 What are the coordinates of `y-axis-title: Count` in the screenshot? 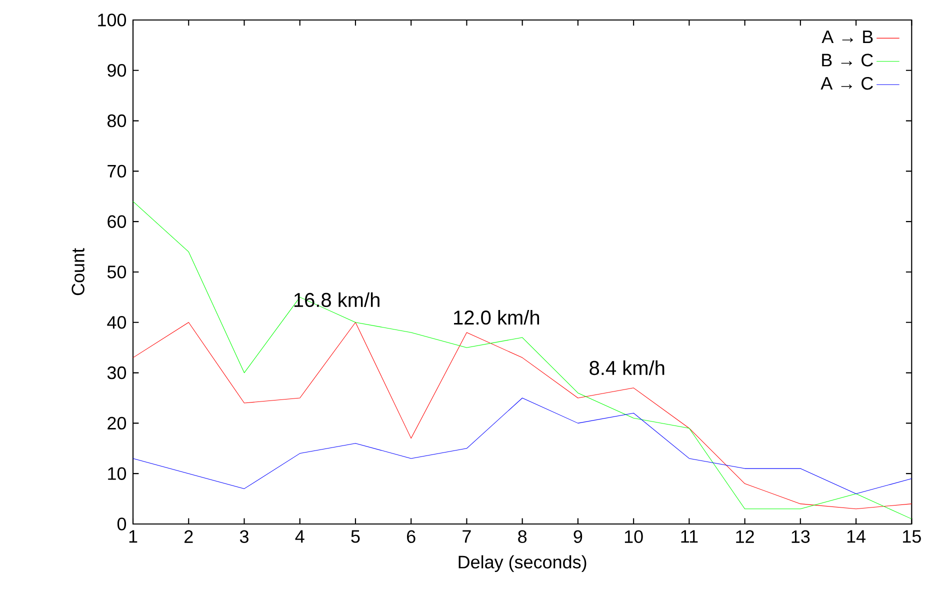 It's located at (78, 272).